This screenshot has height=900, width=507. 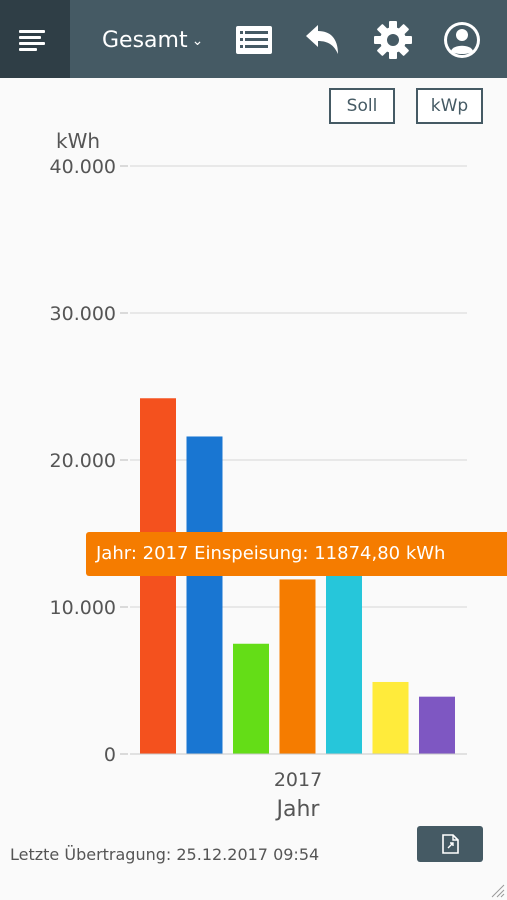 What do you see at coordinates (197, 41) in the screenshot?
I see `chevron-down-icon: ⌄` at bounding box center [197, 41].